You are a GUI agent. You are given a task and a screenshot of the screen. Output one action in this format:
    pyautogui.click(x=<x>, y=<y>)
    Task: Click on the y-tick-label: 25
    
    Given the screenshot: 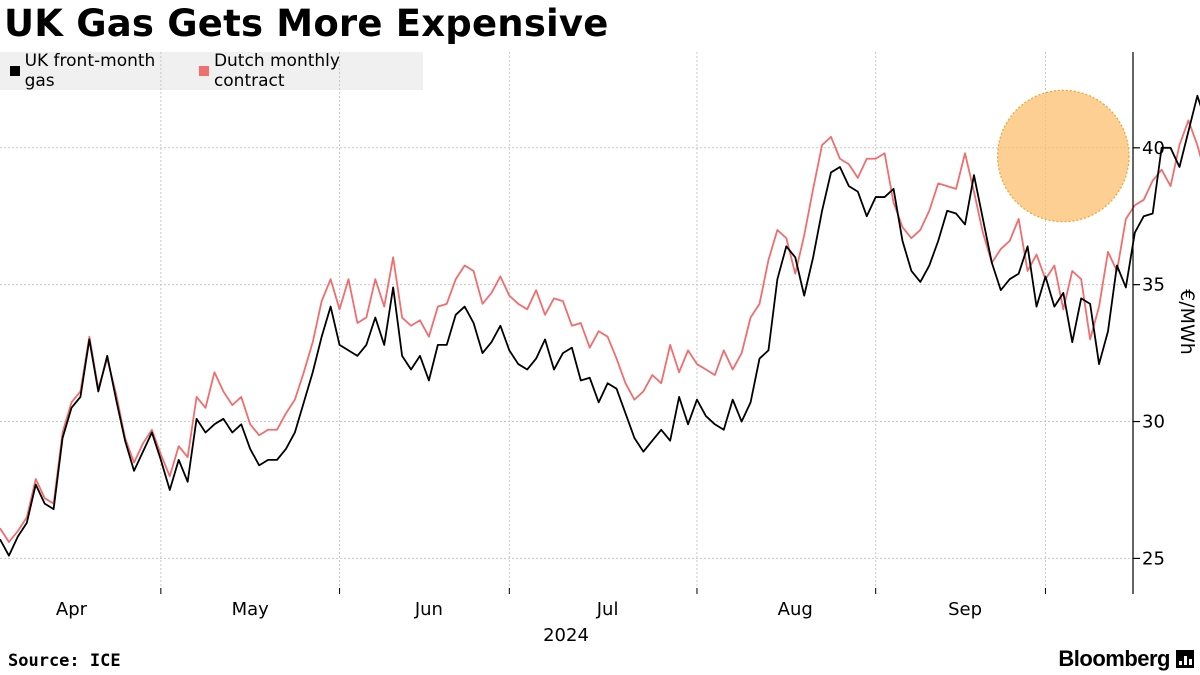 What is the action you would take?
    pyautogui.click(x=1153, y=558)
    